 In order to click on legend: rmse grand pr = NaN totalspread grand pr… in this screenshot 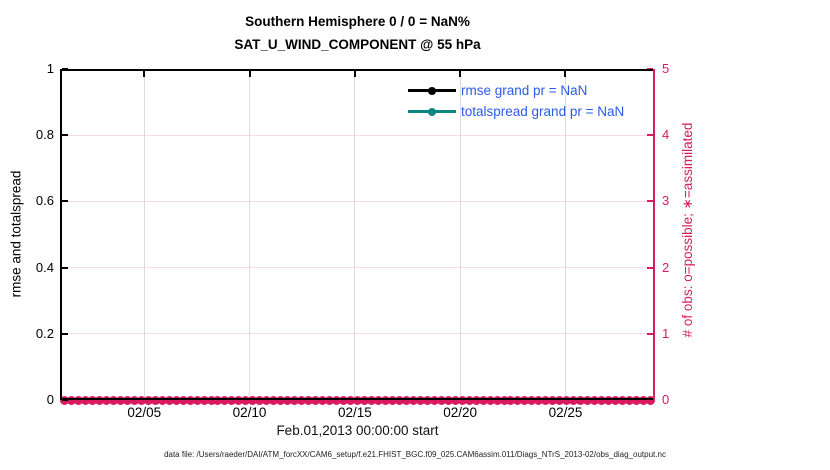, I will do `click(516, 101)`.